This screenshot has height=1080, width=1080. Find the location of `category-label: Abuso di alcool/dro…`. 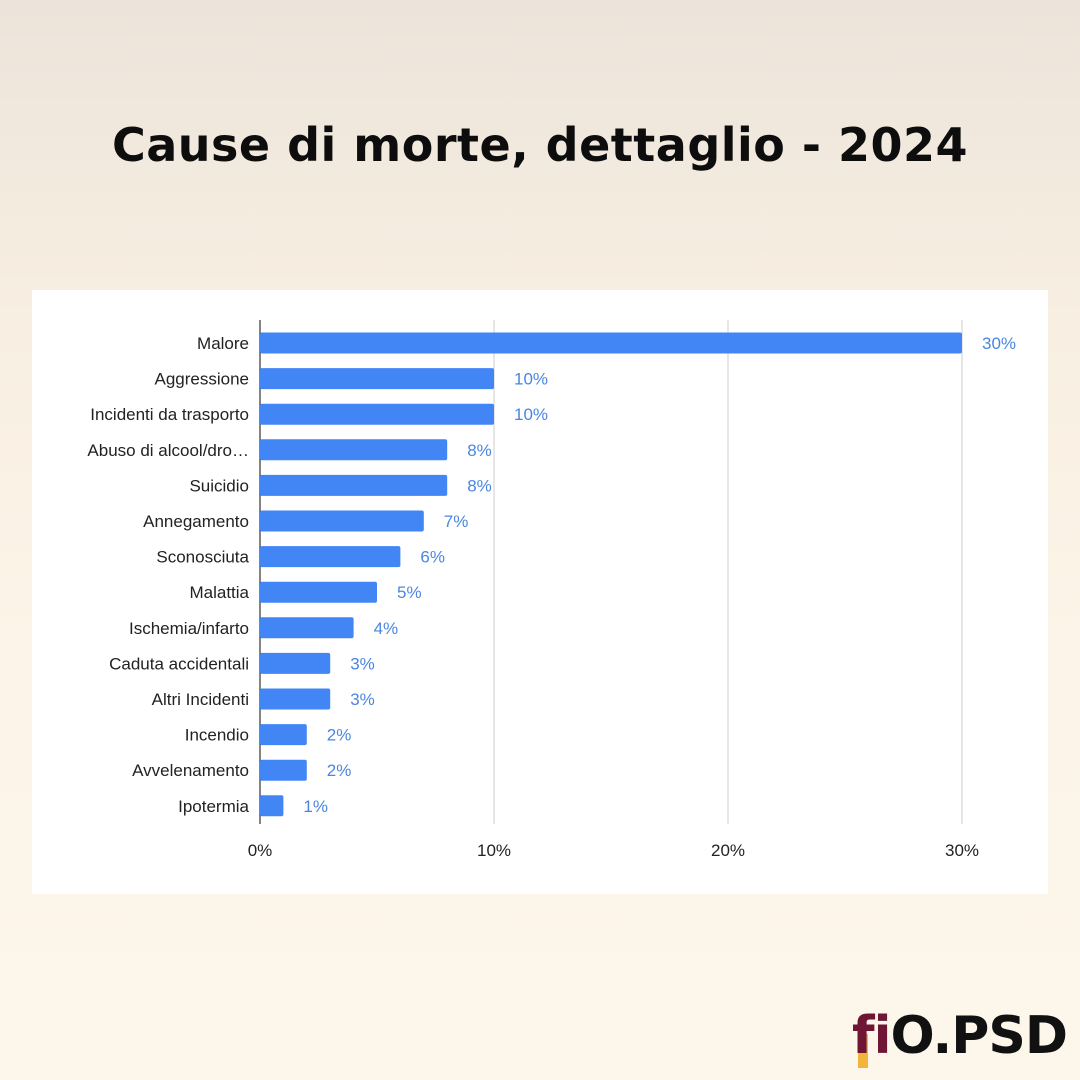

category-label: Abuso di alcool/dro… is located at coordinates (168, 450).